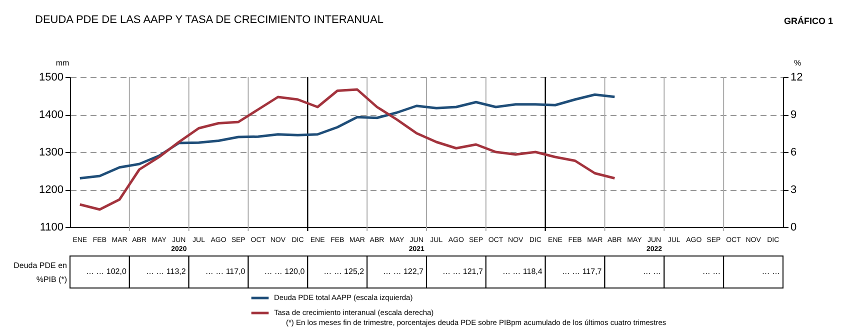 The height and width of the screenshot is (332, 841). I want to click on text: … … 125,2, so click(344, 271).